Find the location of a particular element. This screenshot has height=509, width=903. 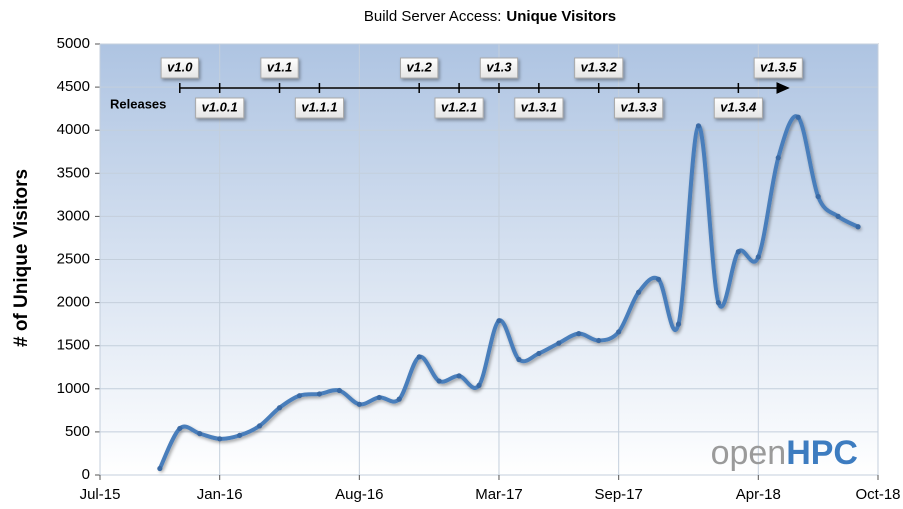

x-tick-label: Apr-18 is located at coordinates (758, 494).